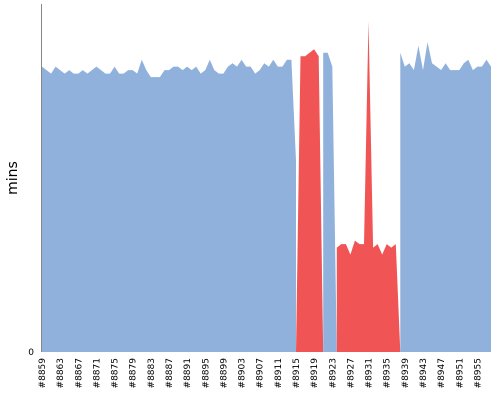  What do you see at coordinates (424, 373) in the screenshot?
I see `x-tick-label-21: #8943` at bounding box center [424, 373].